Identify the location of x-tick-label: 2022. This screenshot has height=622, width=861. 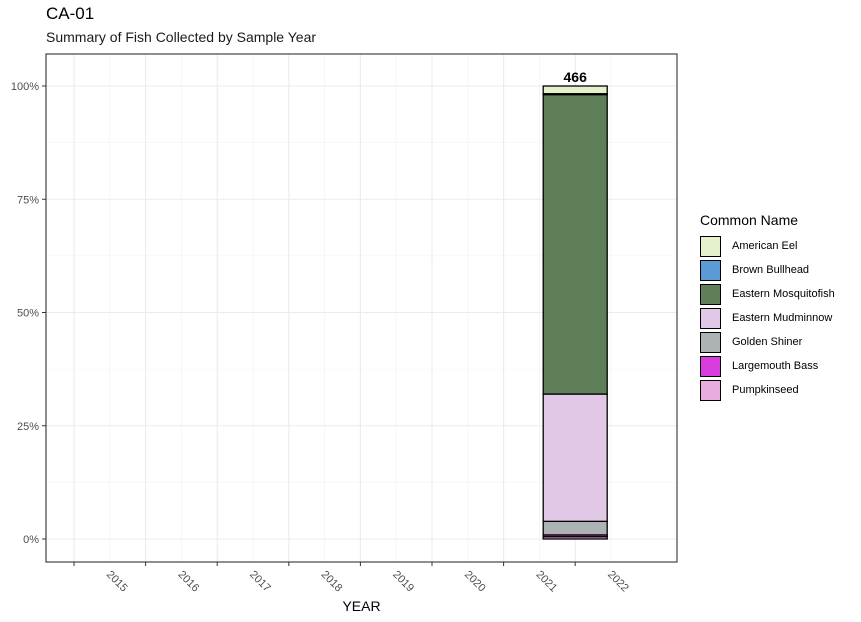
(618, 582).